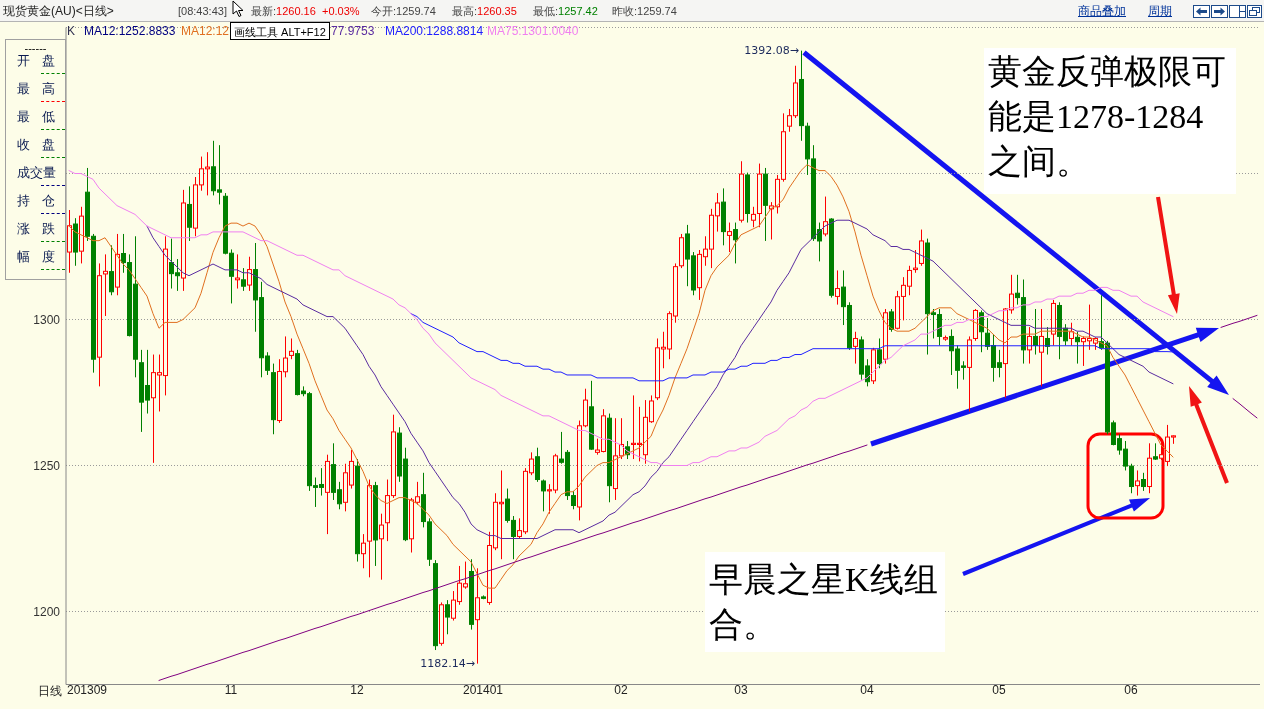 The width and height of the screenshot is (1264, 709). Describe the element at coordinates (357, 690) in the screenshot. I see `x-tick-label: 12` at that location.